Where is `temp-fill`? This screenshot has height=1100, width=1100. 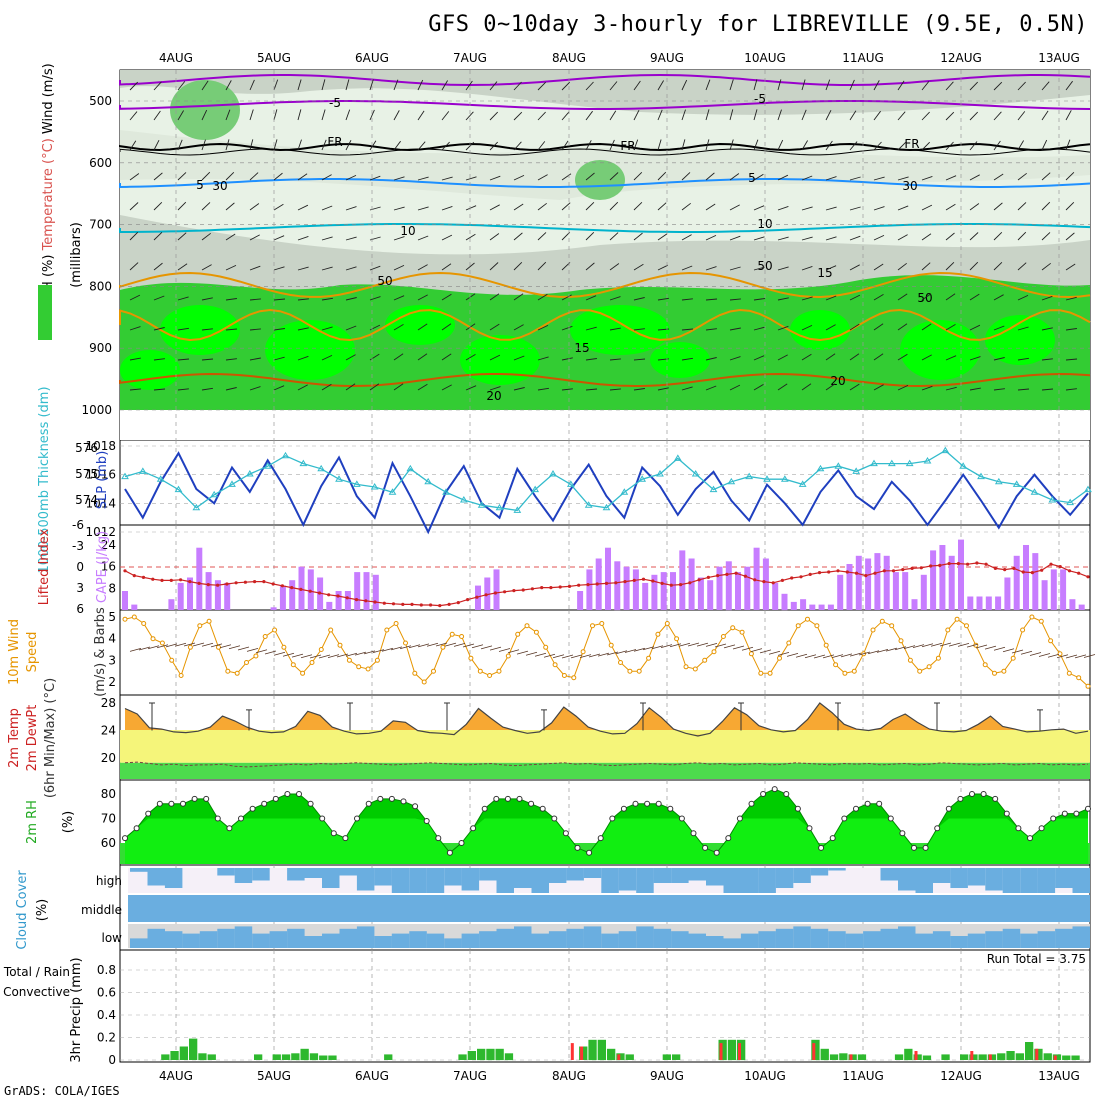 temp-fill is located at coordinates (606, 719).